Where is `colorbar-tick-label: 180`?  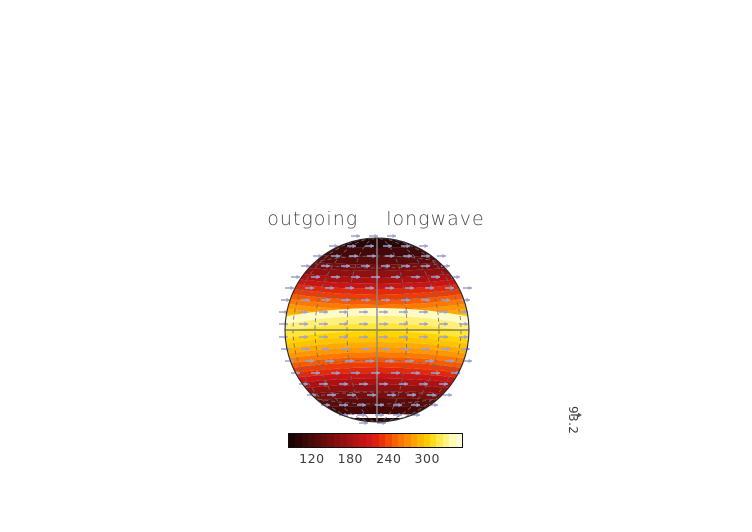
colorbar-tick-label: 180 is located at coordinates (350, 458).